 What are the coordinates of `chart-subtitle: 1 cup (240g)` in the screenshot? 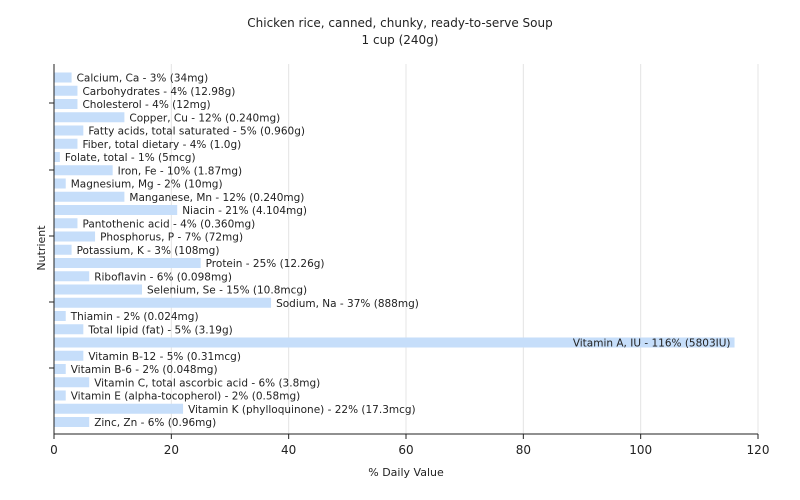 It's located at (400, 40).